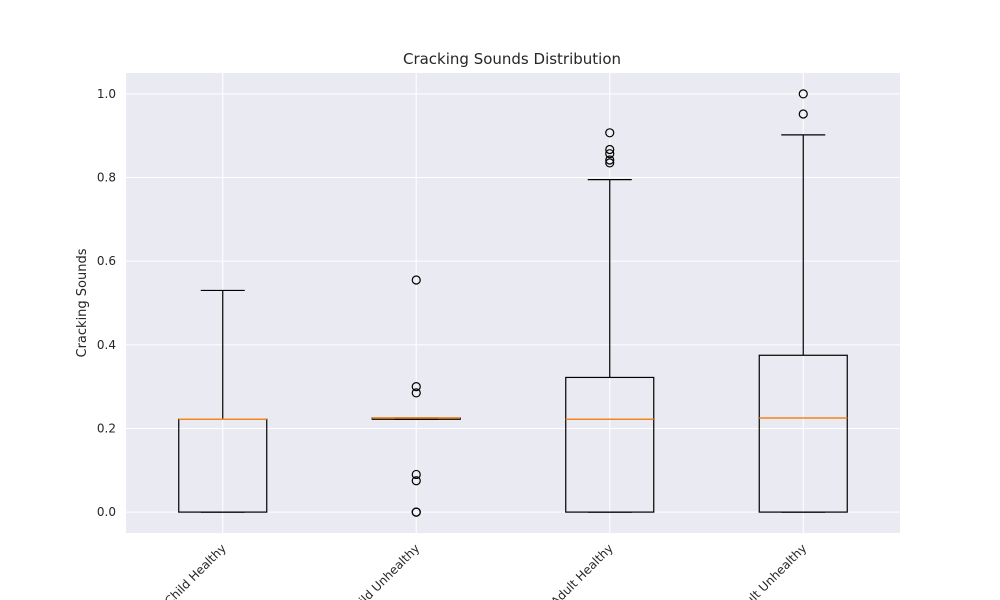  I want to click on x-tick-label: Child Healthy, so click(195, 570).